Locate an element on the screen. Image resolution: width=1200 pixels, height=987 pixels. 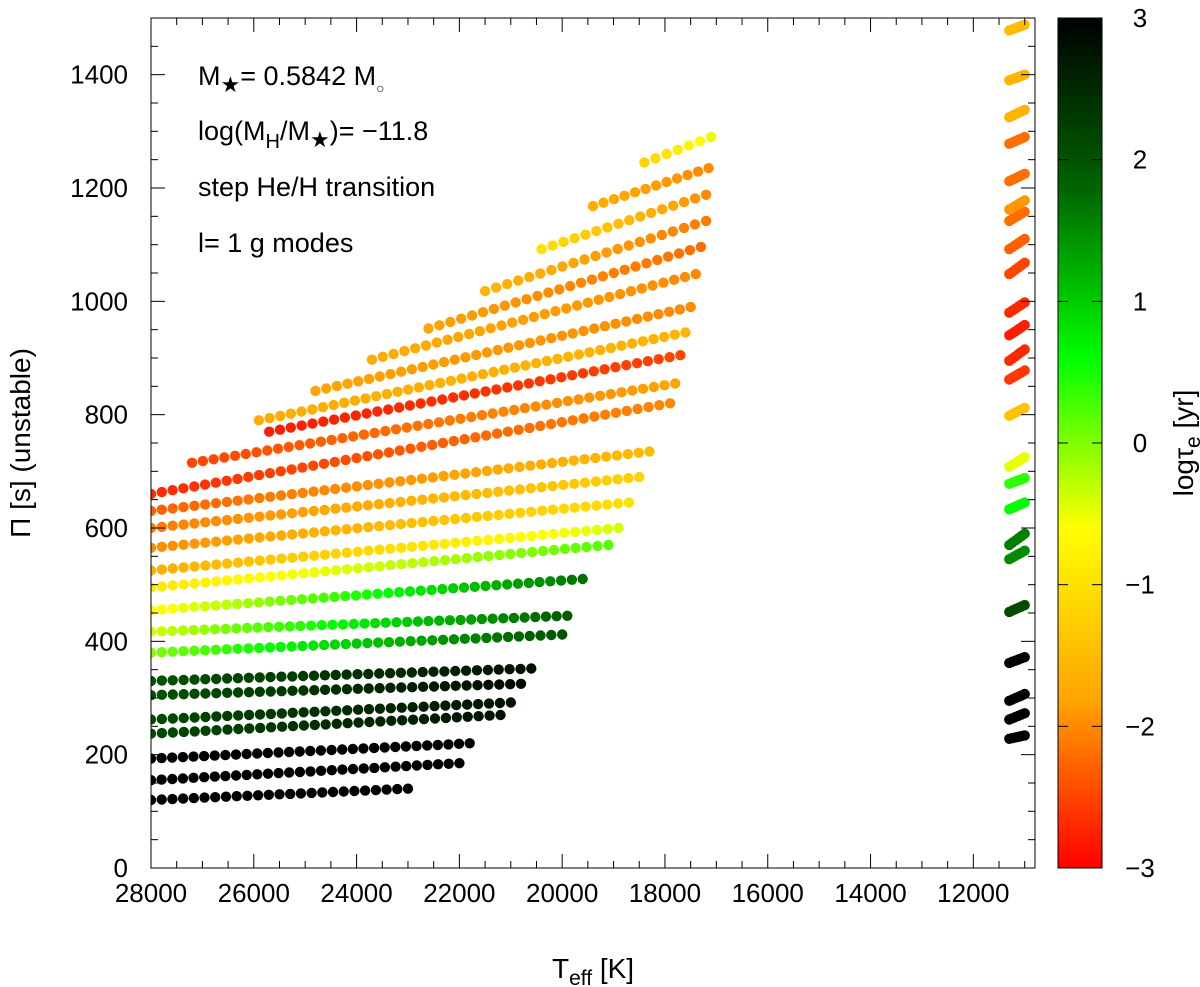
y-tick-label: 0 is located at coordinates (121, 868).